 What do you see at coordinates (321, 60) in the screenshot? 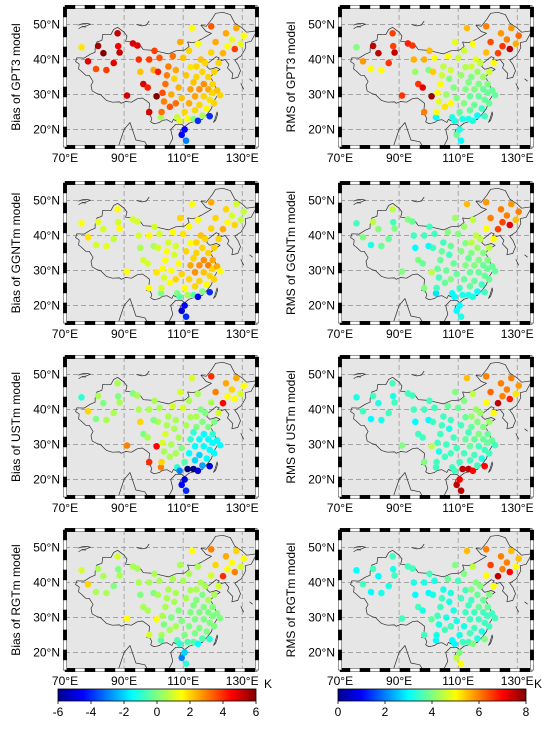
I see `lat-tick-label: 40°N` at bounding box center [321, 60].